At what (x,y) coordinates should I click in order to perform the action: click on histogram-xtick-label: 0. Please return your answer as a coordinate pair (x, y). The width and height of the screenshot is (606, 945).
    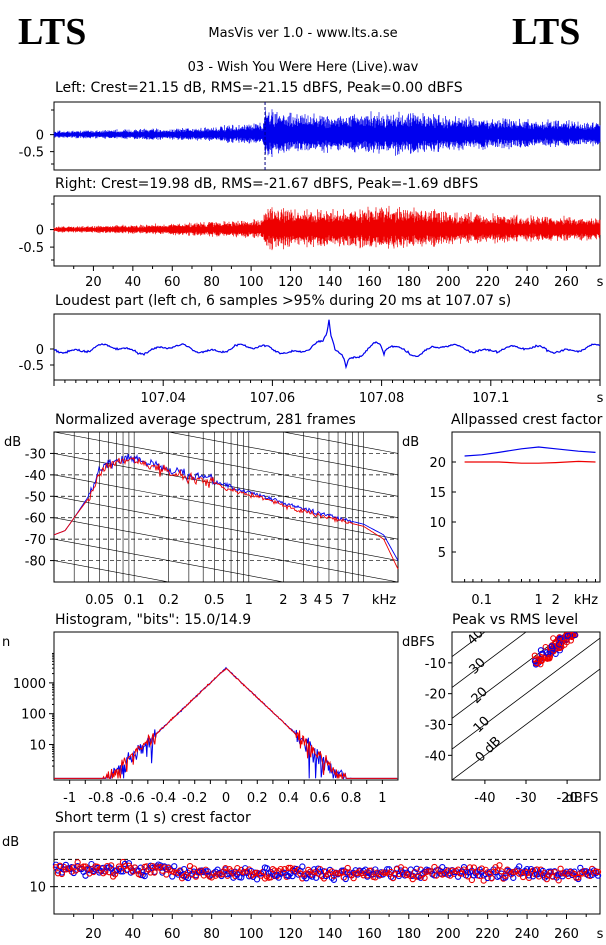
    Looking at the image, I should click on (226, 798).